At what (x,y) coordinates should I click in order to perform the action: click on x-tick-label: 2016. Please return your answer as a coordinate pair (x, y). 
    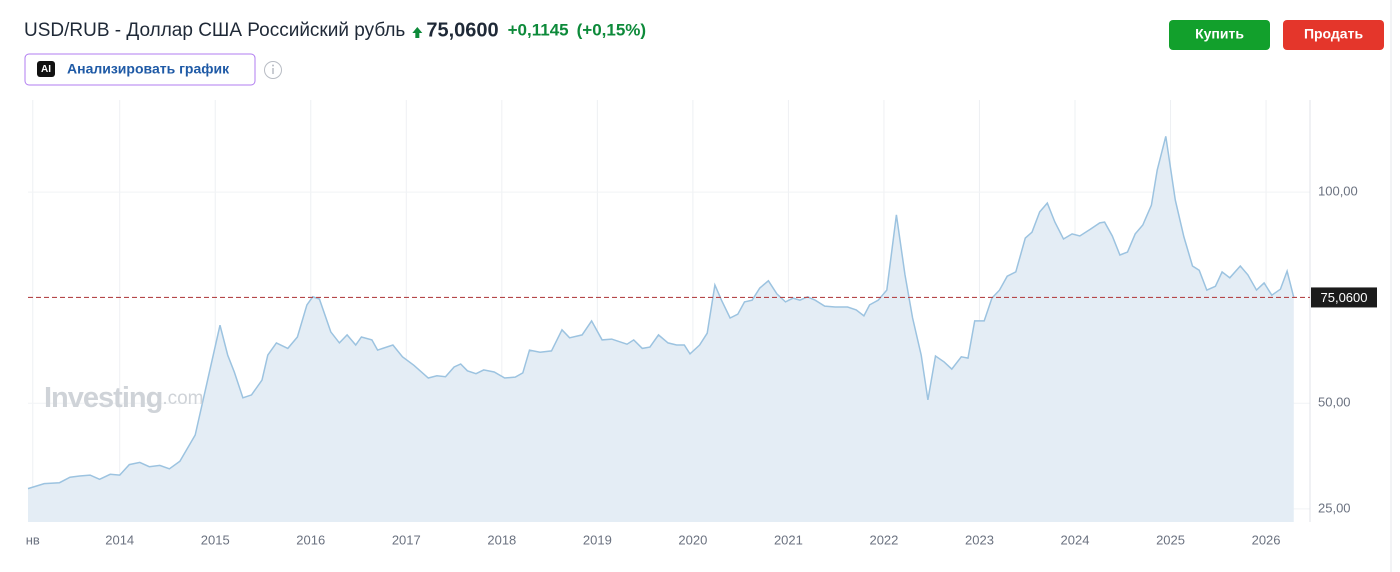
    Looking at the image, I should click on (310, 539).